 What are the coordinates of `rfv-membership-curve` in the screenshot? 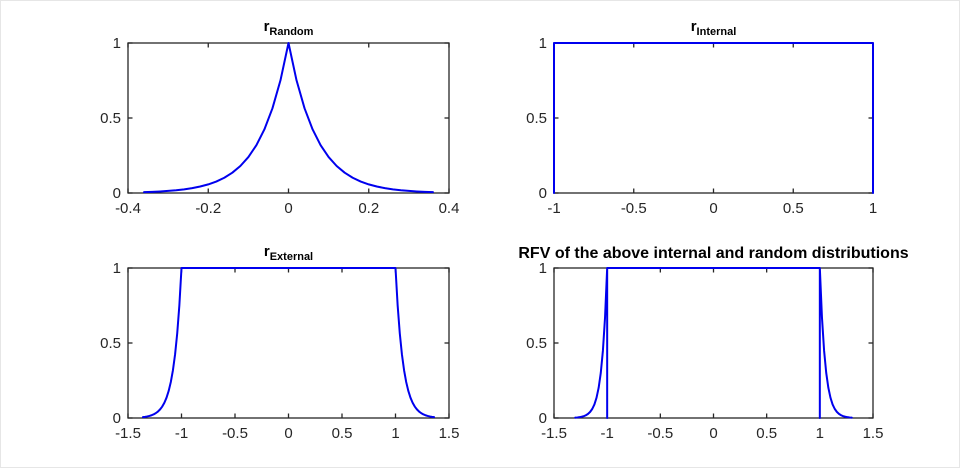 It's located at (713, 343).